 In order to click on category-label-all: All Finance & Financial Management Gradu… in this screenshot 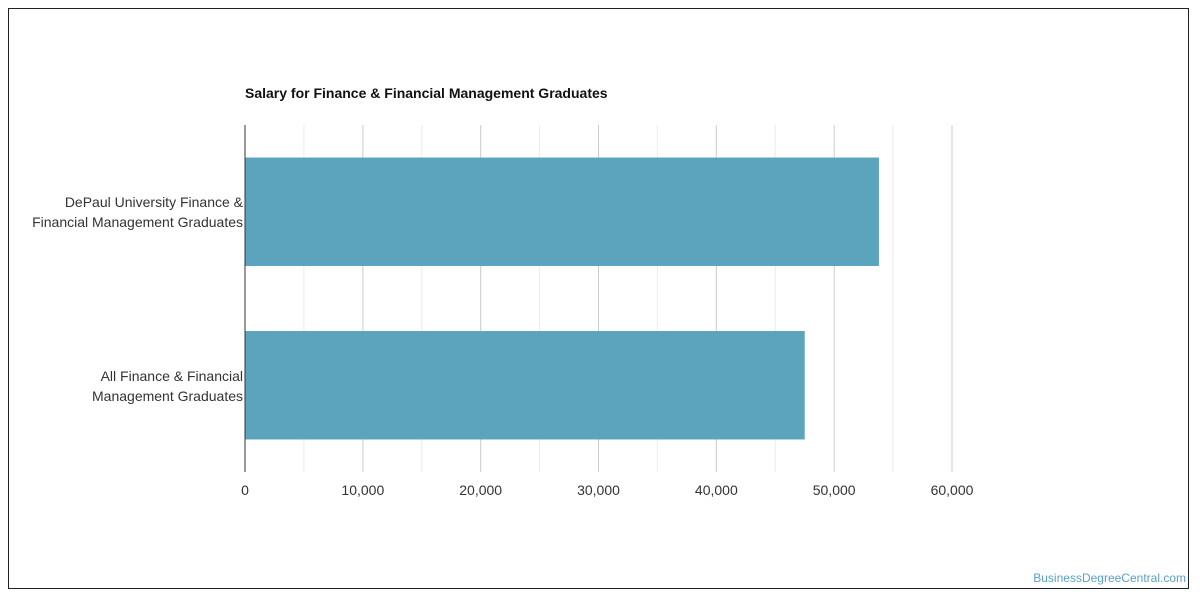, I will do `click(167, 386)`.